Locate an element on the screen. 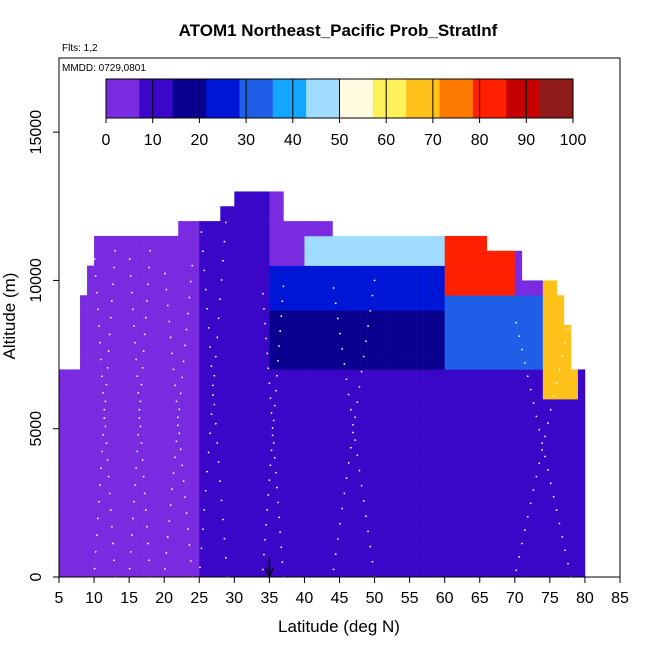  colorbar-tick-label: 50 is located at coordinates (340, 140).